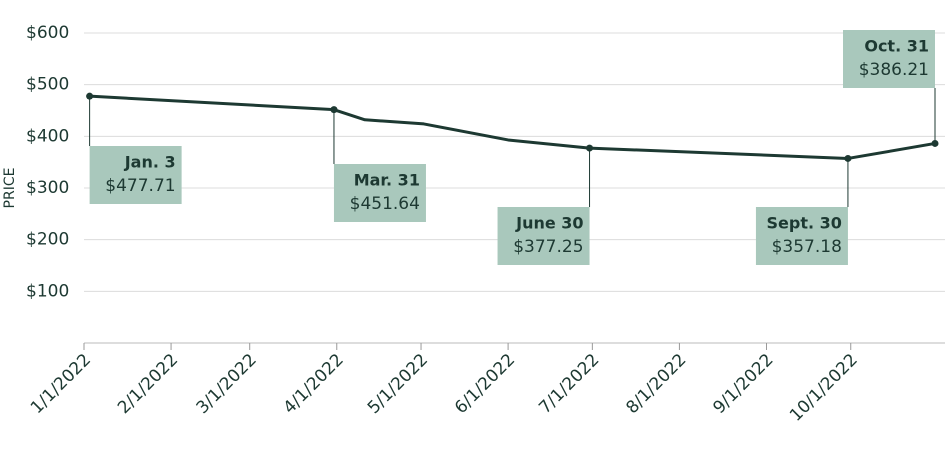 This screenshot has height=450, width=945. What do you see at coordinates (385, 204) in the screenshot?
I see `data-label: $451.64` at bounding box center [385, 204].